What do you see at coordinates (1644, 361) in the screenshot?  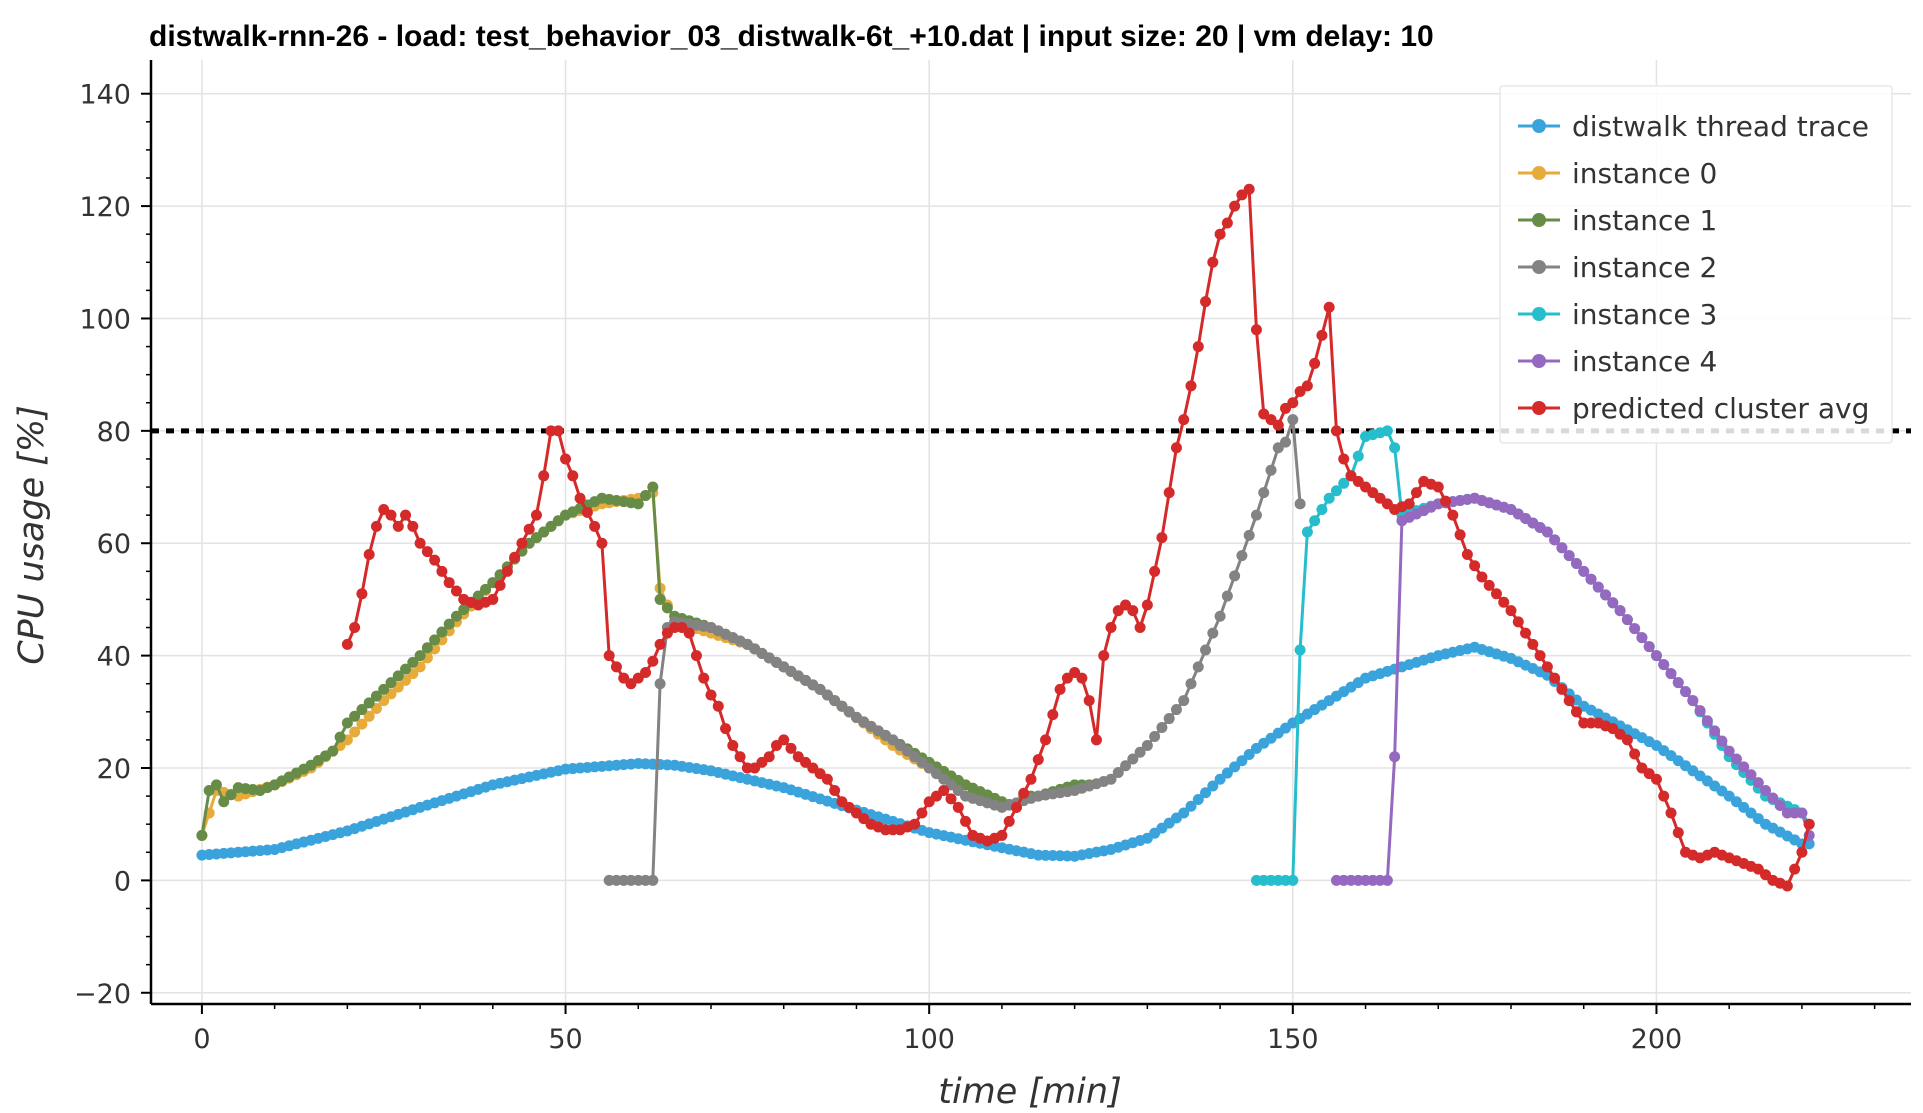 I see `legend-label: instance 4` at bounding box center [1644, 361].